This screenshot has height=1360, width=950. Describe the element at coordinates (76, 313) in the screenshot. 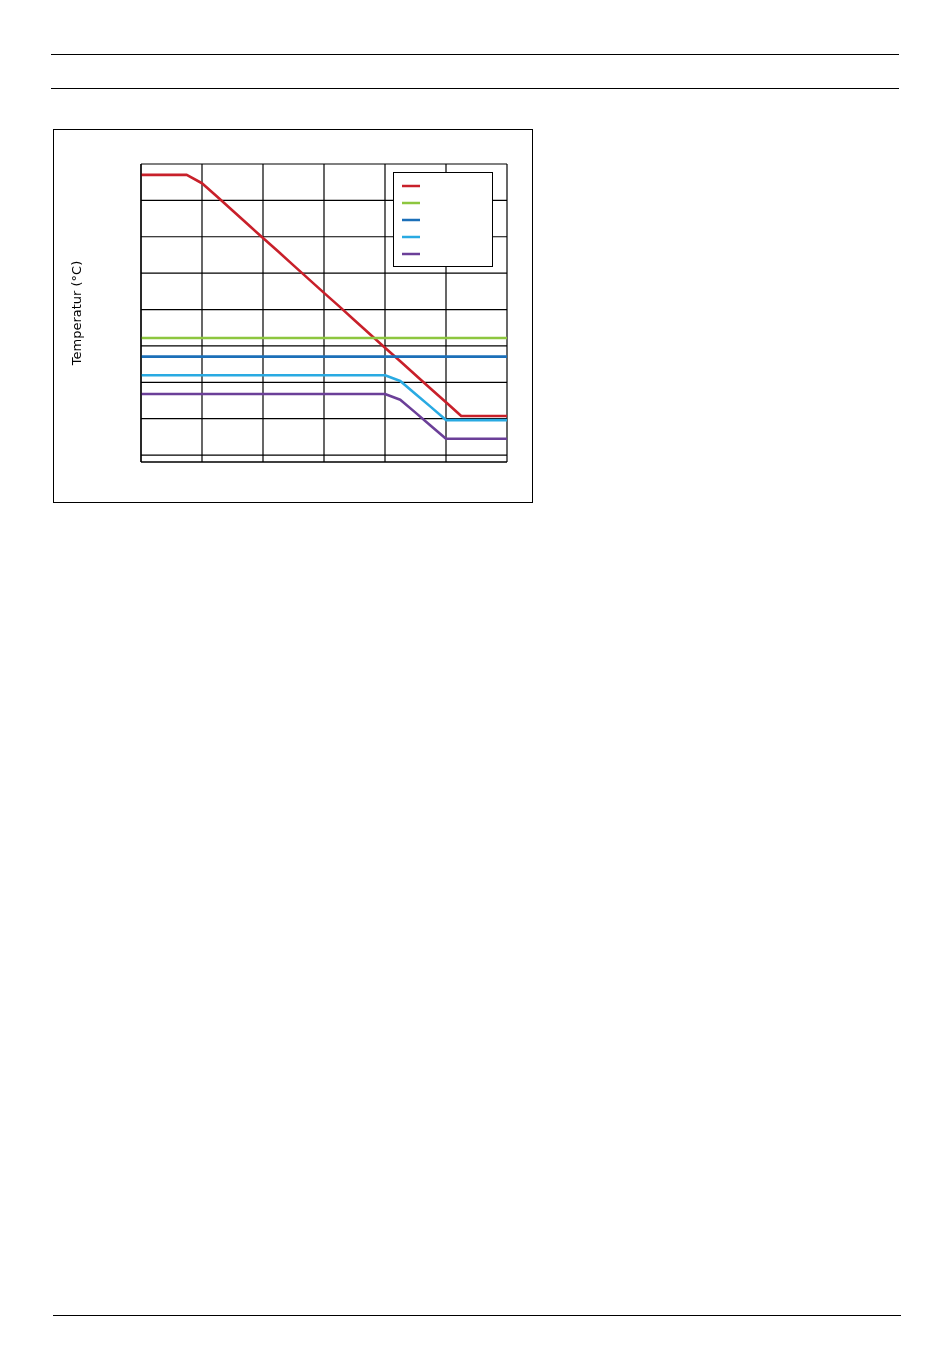

I see `y-axis-title: Temperatur (°C)` at that location.